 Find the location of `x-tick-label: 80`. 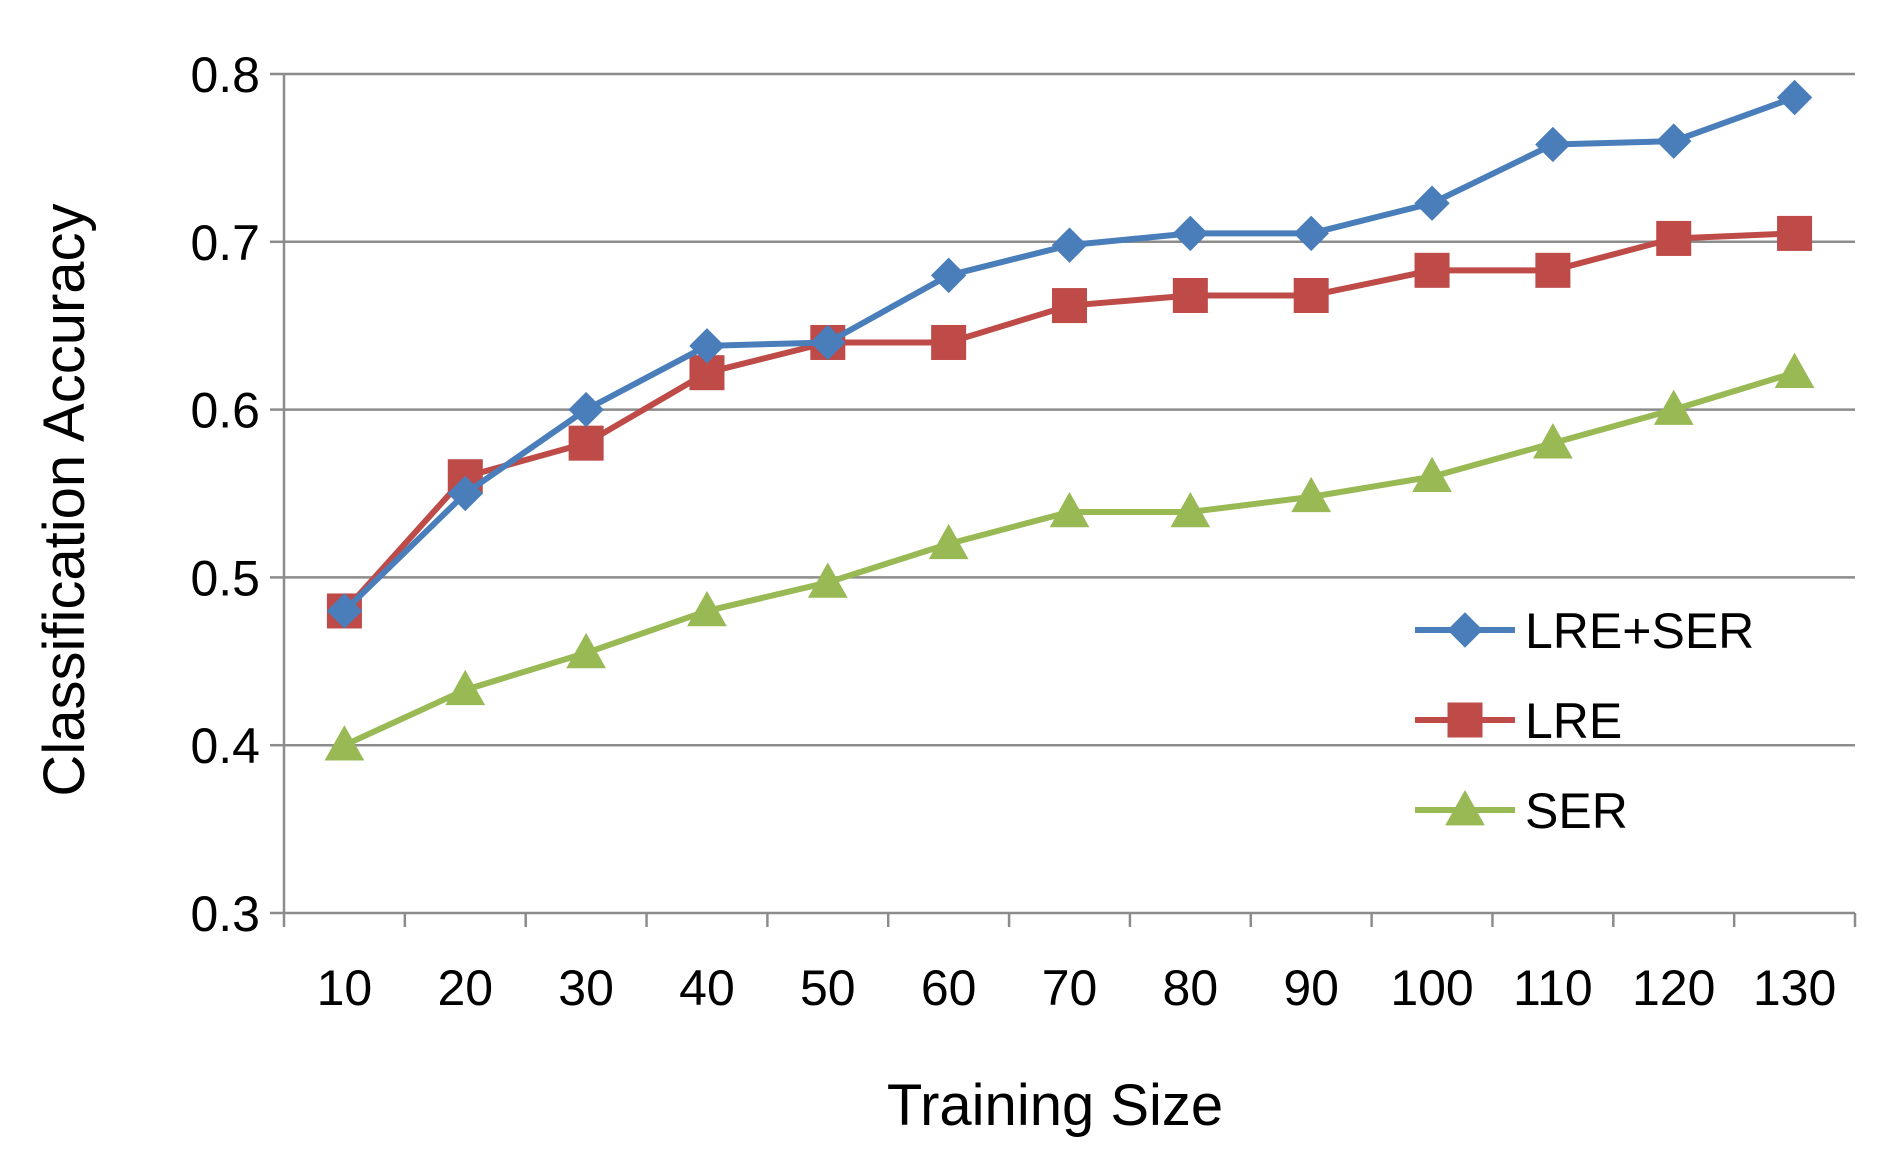

x-tick-label: 80 is located at coordinates (1191, 988).